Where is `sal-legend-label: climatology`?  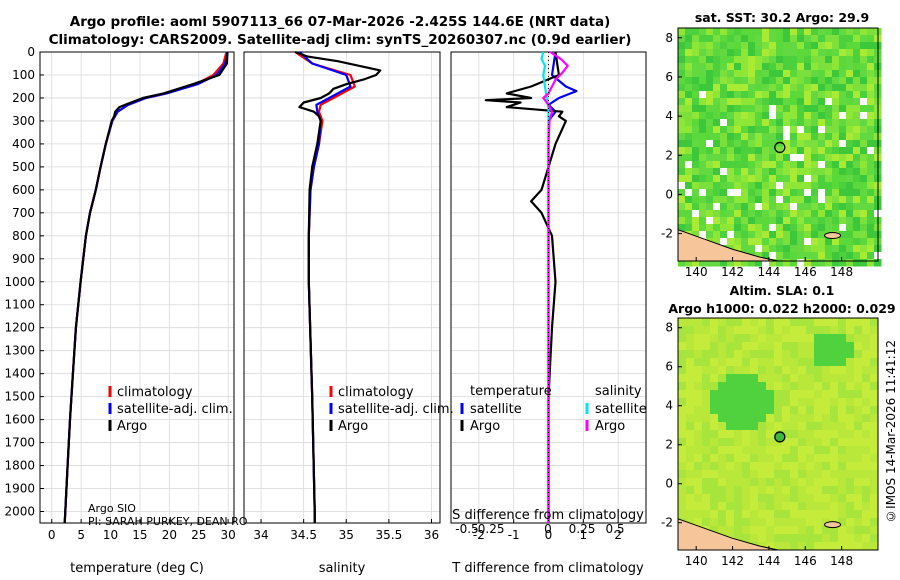 sal-legend-label: climatology is located at coordinates (376, 392).